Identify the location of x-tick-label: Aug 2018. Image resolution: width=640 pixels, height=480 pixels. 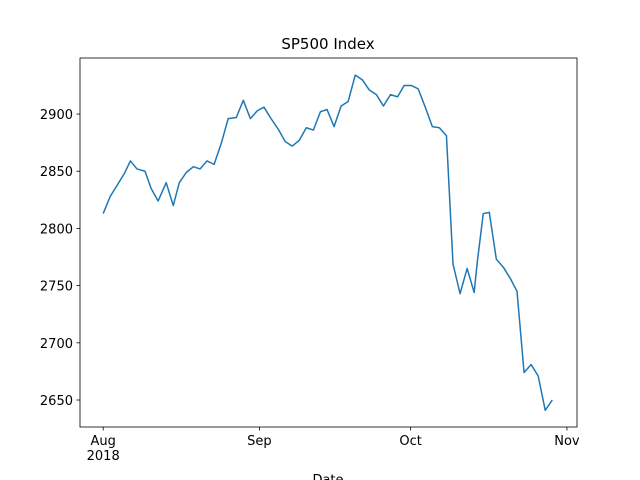
(103, 449).